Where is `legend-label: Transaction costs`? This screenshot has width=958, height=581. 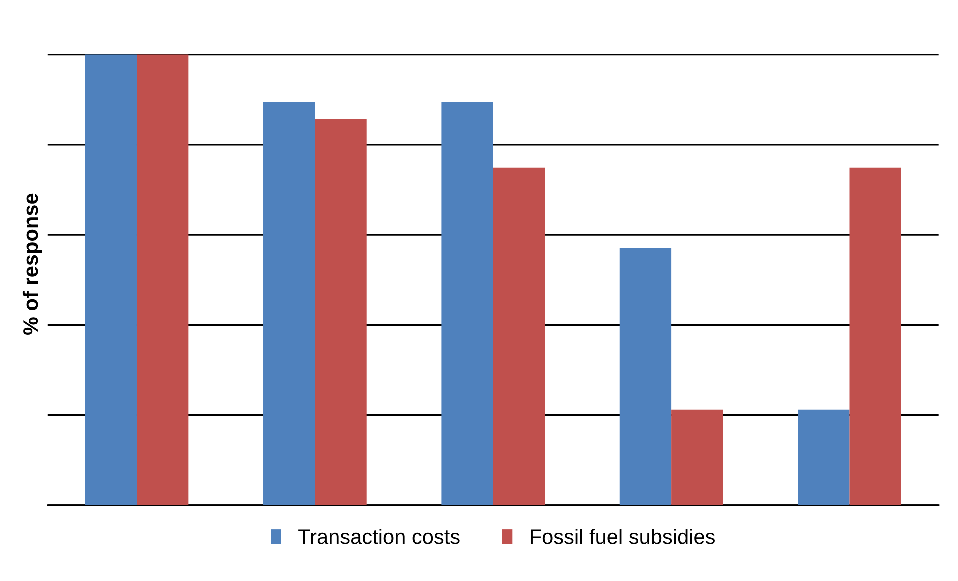
legend-label: Transaction costs is located at coordinates (379, 536).